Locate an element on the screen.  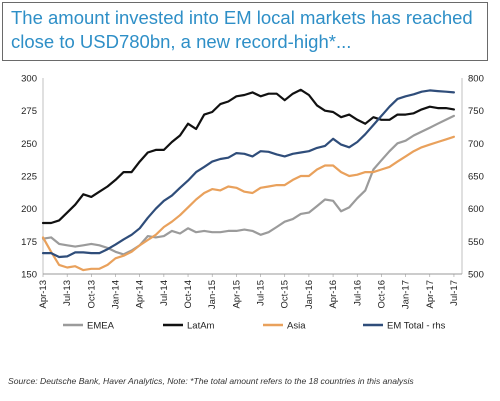
x-tick-label: Jul-15 is located at coordinates (261, 293).